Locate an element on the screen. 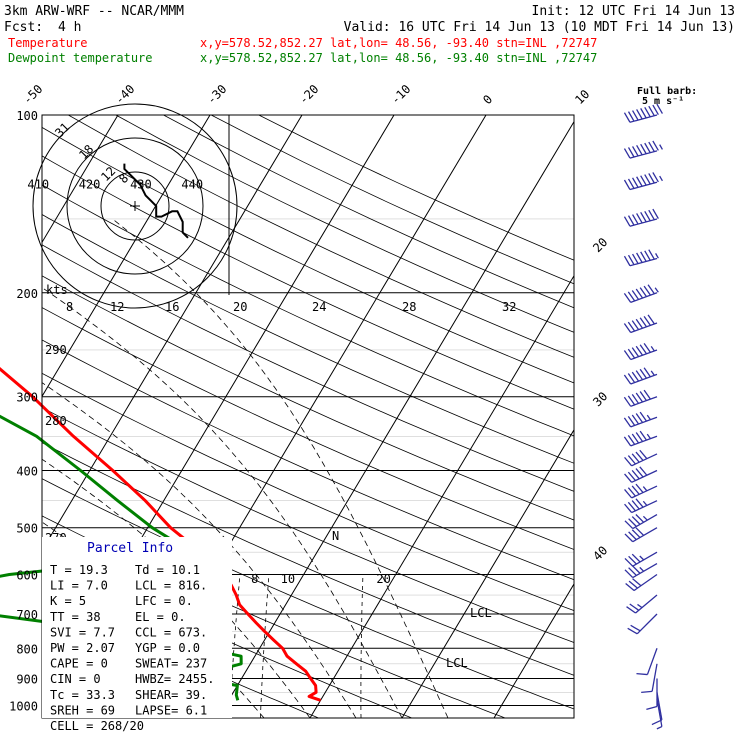 The height and width of the screenshot is (740, 740). hodograph-speed-label: 32 is located at coordinates (509, 307).